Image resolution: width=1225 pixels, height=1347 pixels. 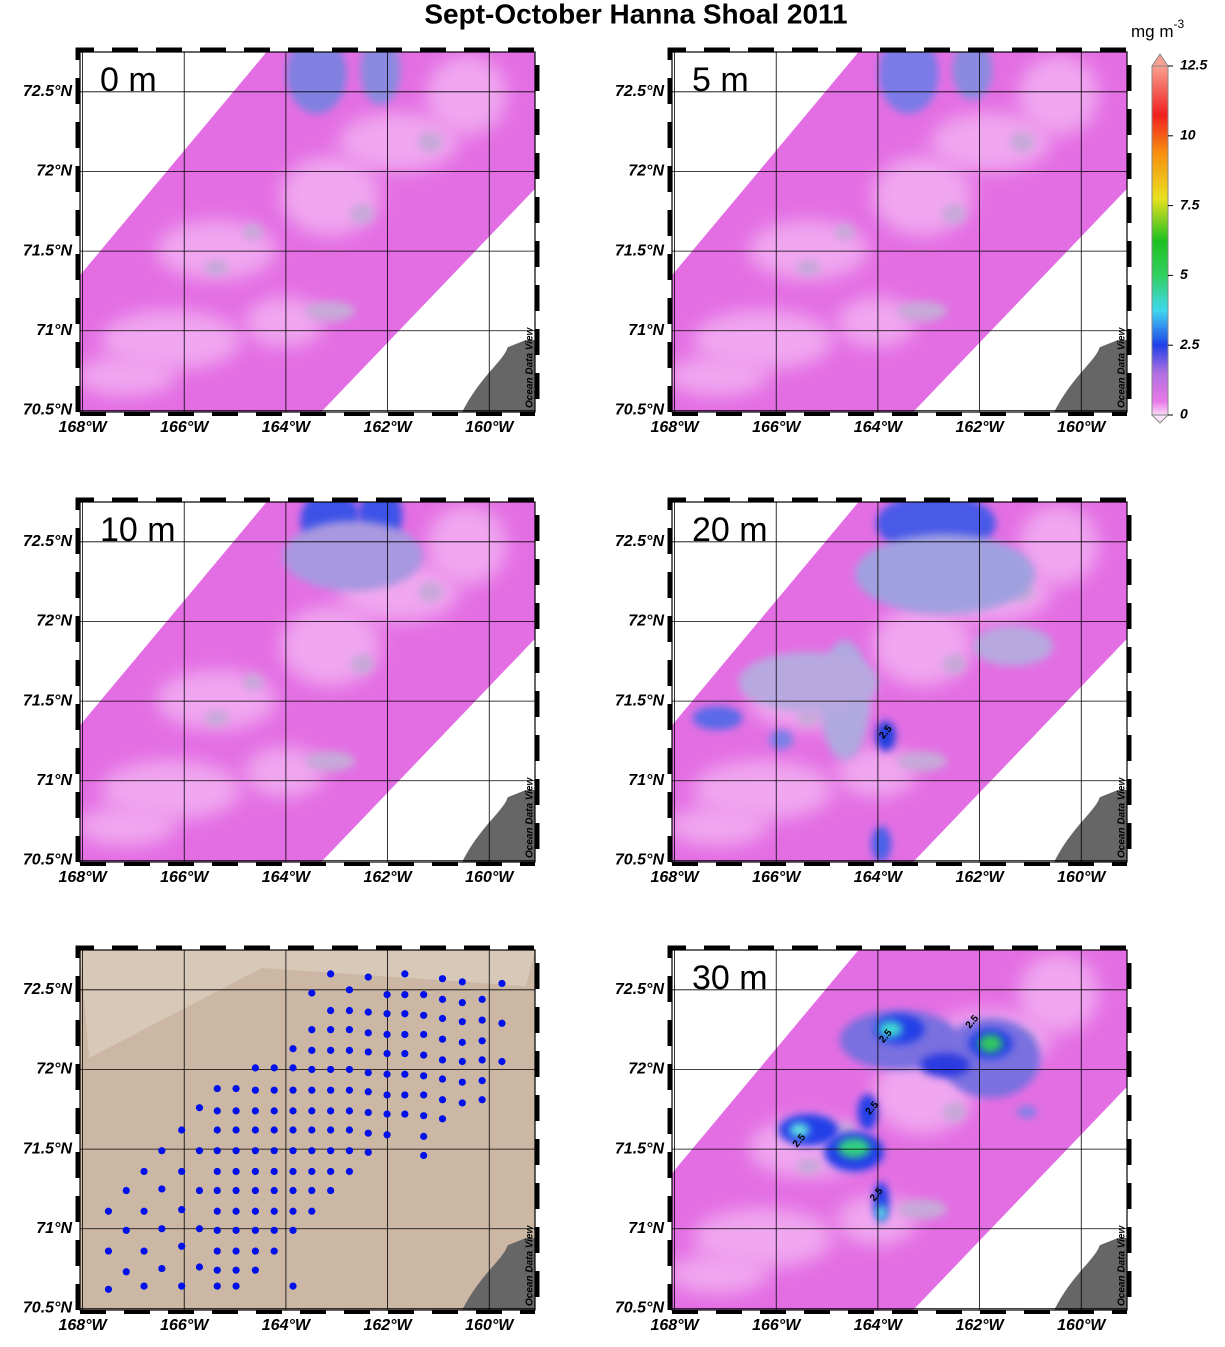 What do you see at coordinates (54, 780) in the screenshot?
I see `y-tick-label: 71°N` at bounding box center [54, 780].